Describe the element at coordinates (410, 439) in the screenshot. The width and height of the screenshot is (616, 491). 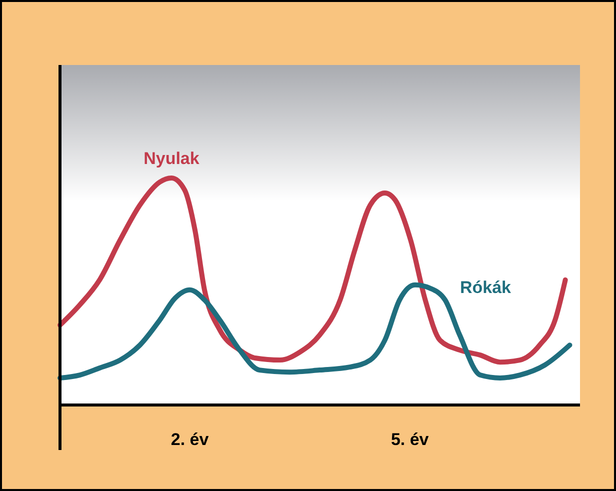
I see `x-tick-label: 5. év` at that location.